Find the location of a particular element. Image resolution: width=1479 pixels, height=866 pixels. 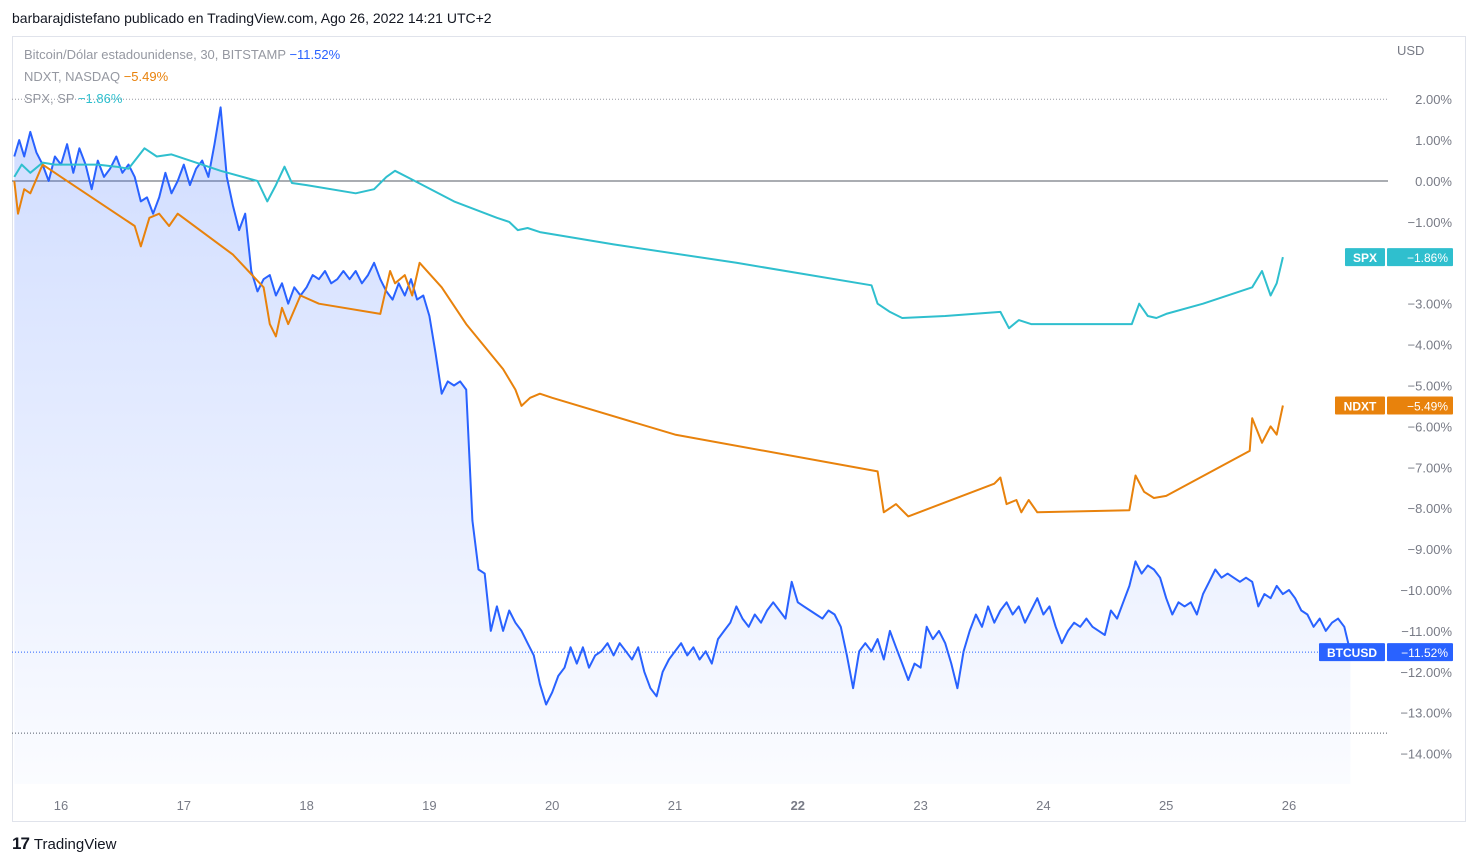

y-tick-label: −8.00% is located at coordinates (1430, 508).